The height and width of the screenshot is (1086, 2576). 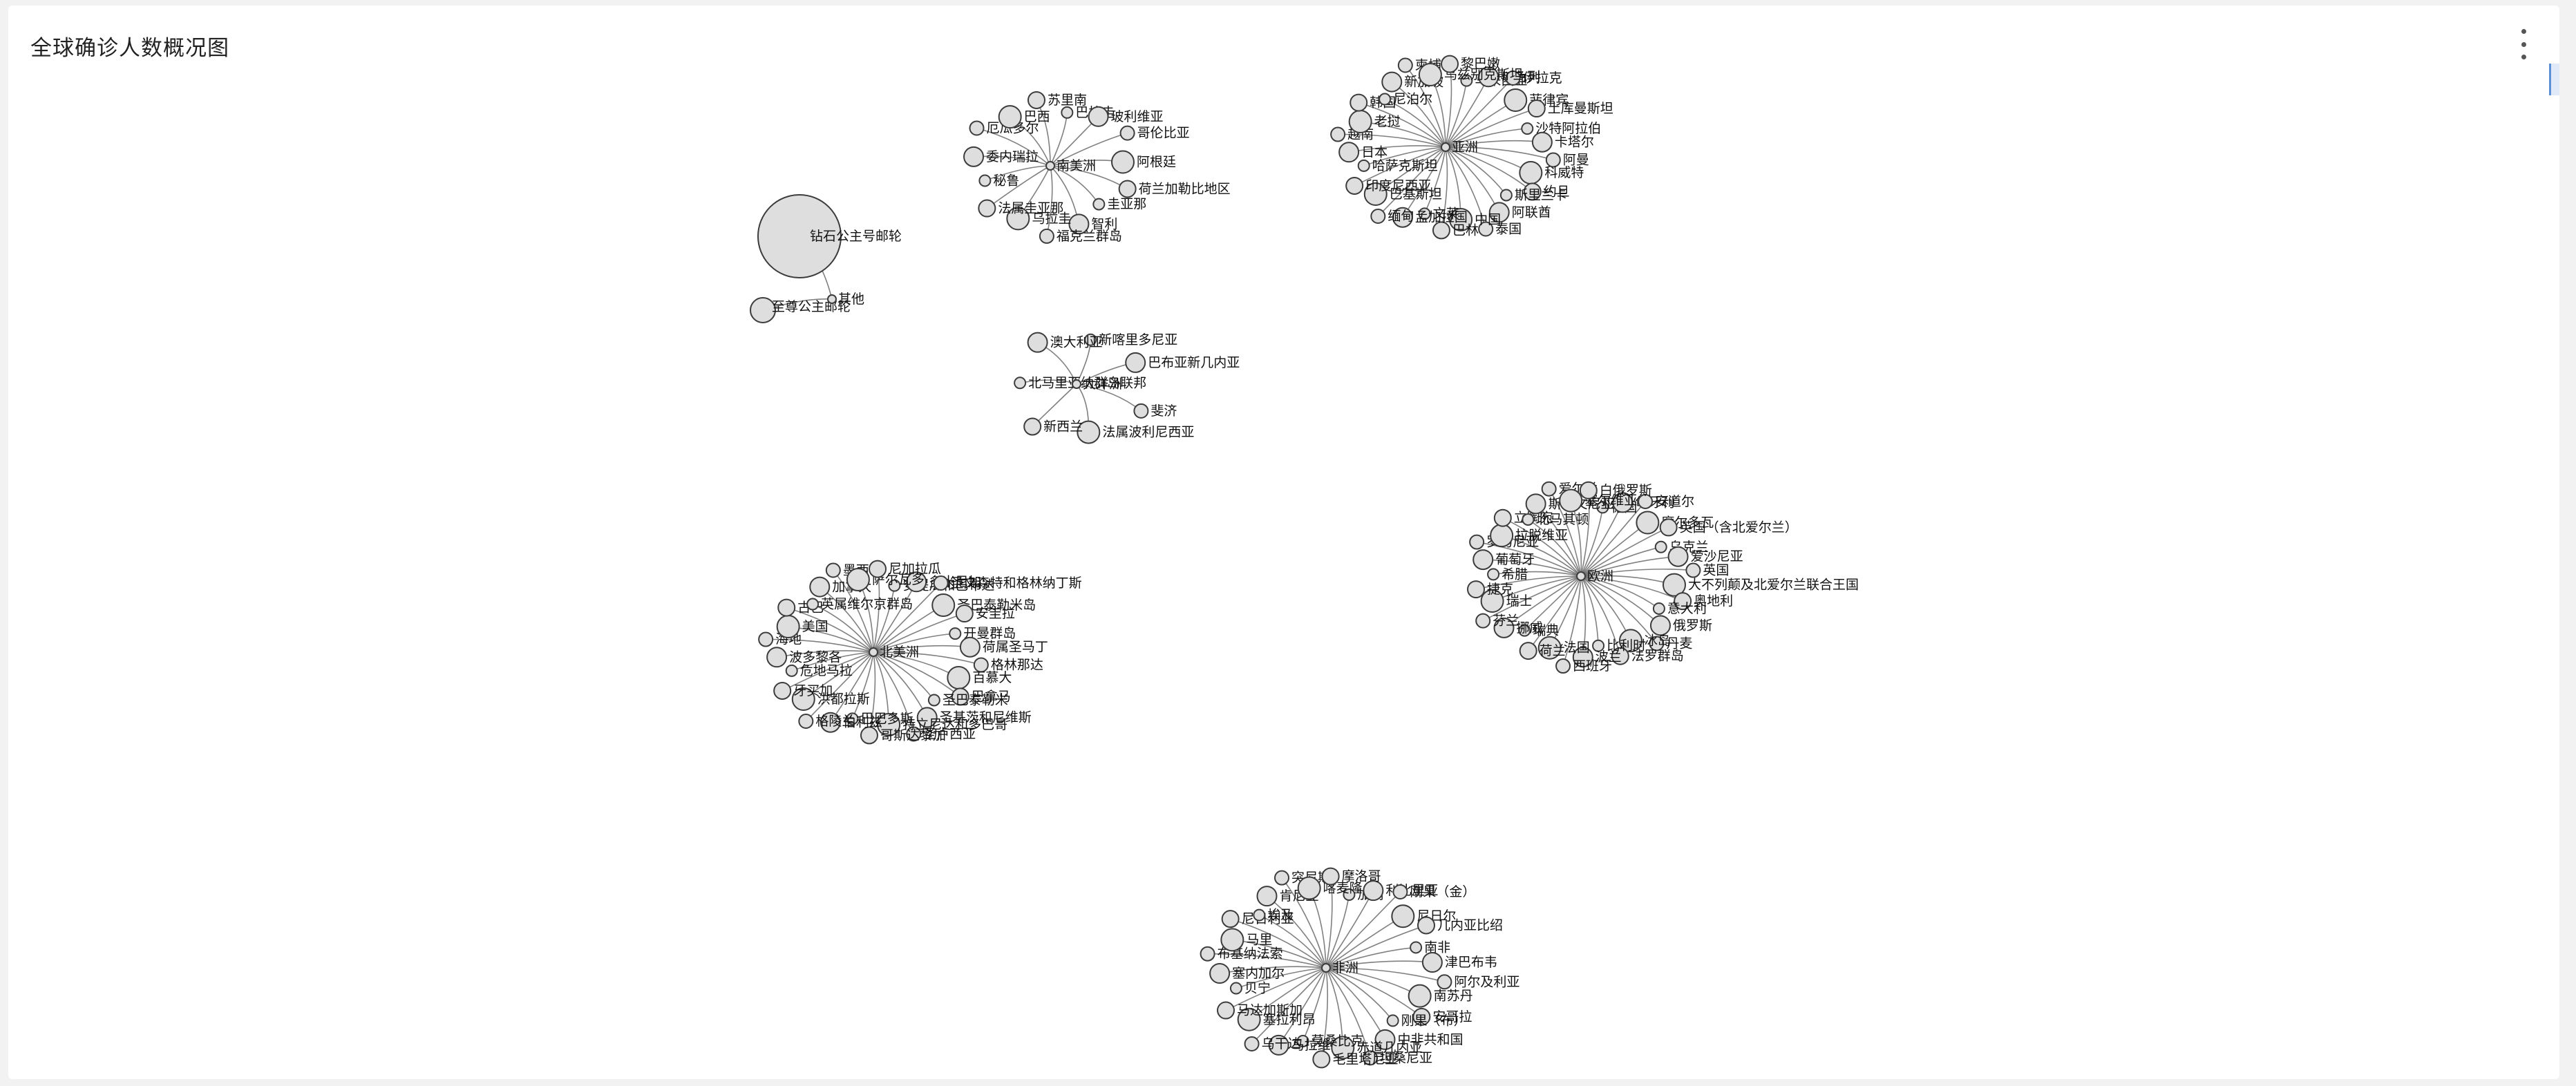 What do you see at coordinates (2554, 80) in the screenshot?
I see `panel-toggle-icon` at bounding box center [2554, 80].